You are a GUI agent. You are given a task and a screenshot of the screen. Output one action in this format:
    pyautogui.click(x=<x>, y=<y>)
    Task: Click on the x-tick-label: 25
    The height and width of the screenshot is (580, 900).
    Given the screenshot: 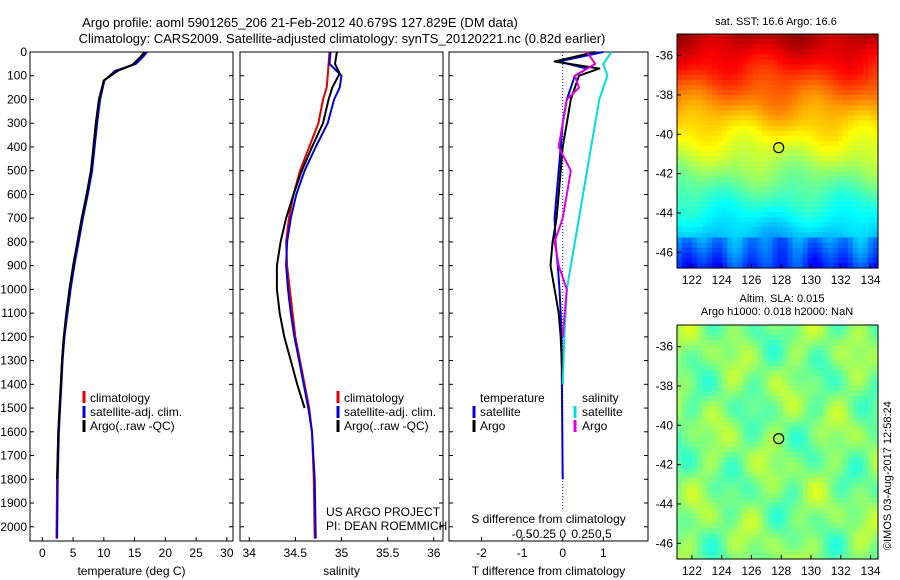 What is the action you would take?
    pyautogui.click(x=196, y=553)
    